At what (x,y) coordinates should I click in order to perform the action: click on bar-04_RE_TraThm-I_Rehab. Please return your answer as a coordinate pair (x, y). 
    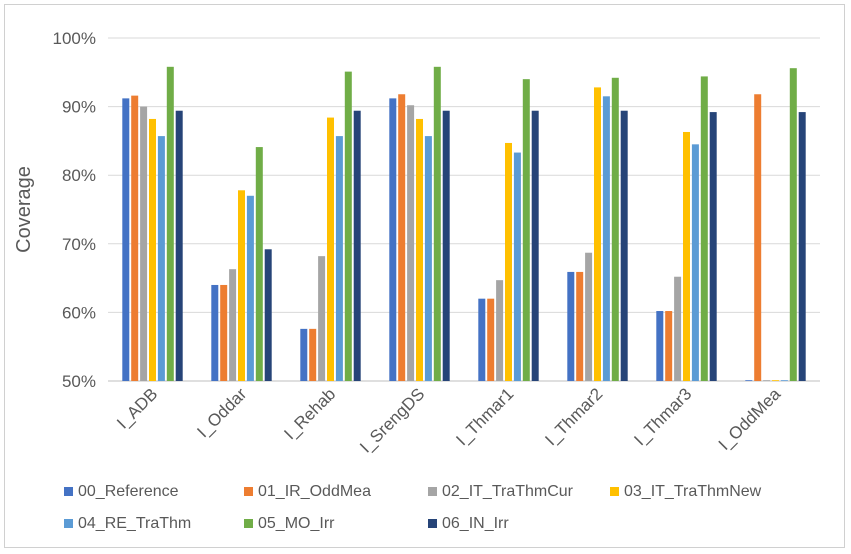
    Looking at the image, I should click on (339, 258).